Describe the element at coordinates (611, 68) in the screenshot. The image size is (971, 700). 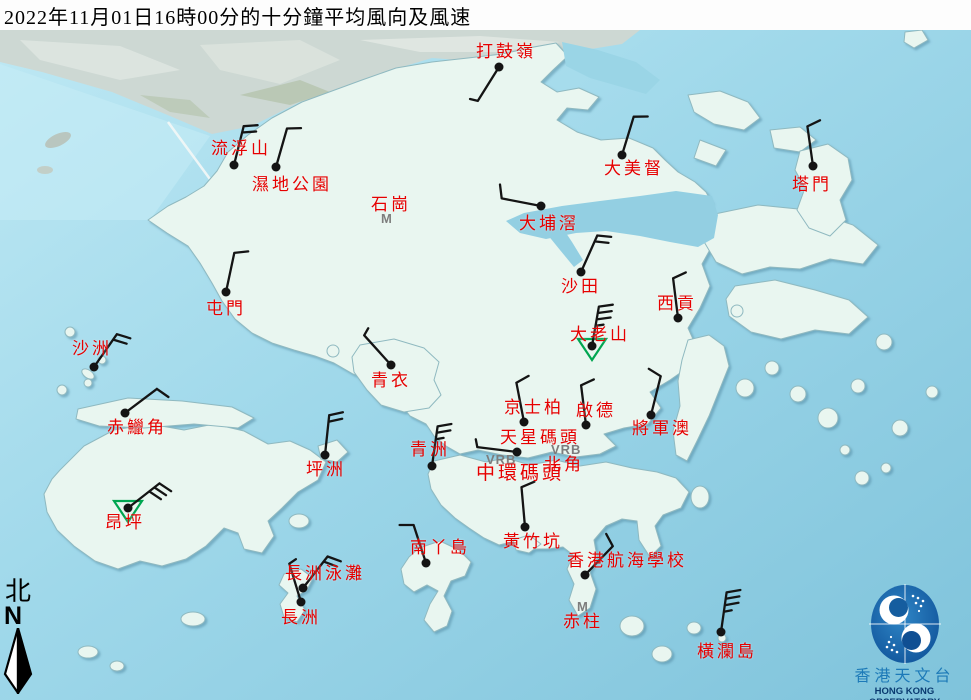
I see `starling-inlet` at that location.